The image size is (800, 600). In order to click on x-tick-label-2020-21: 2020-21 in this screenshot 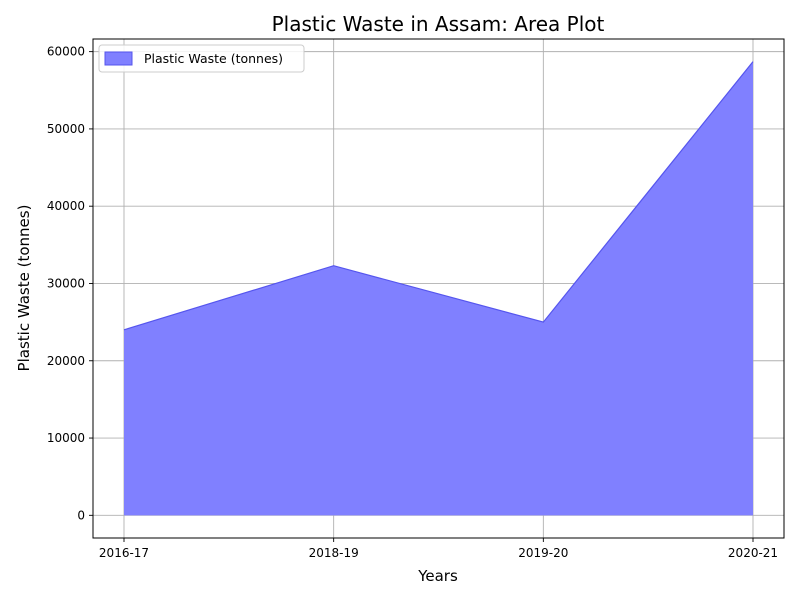, I will do `click(753, 553)`.